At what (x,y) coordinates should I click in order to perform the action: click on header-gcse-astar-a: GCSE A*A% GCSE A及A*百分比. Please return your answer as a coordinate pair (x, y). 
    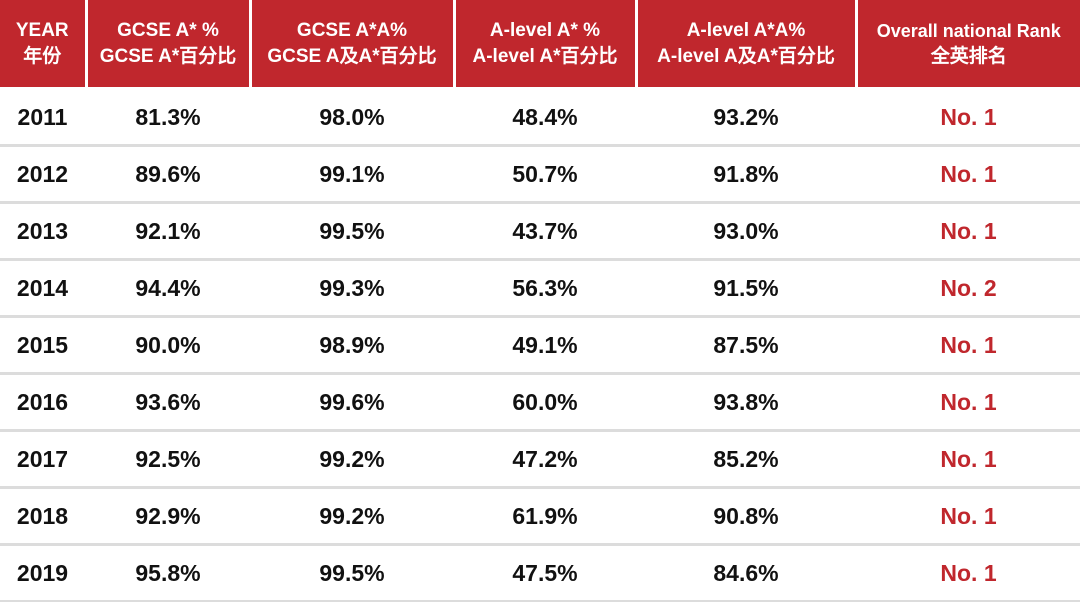
    Looking at the image, I should click on (353, 45).